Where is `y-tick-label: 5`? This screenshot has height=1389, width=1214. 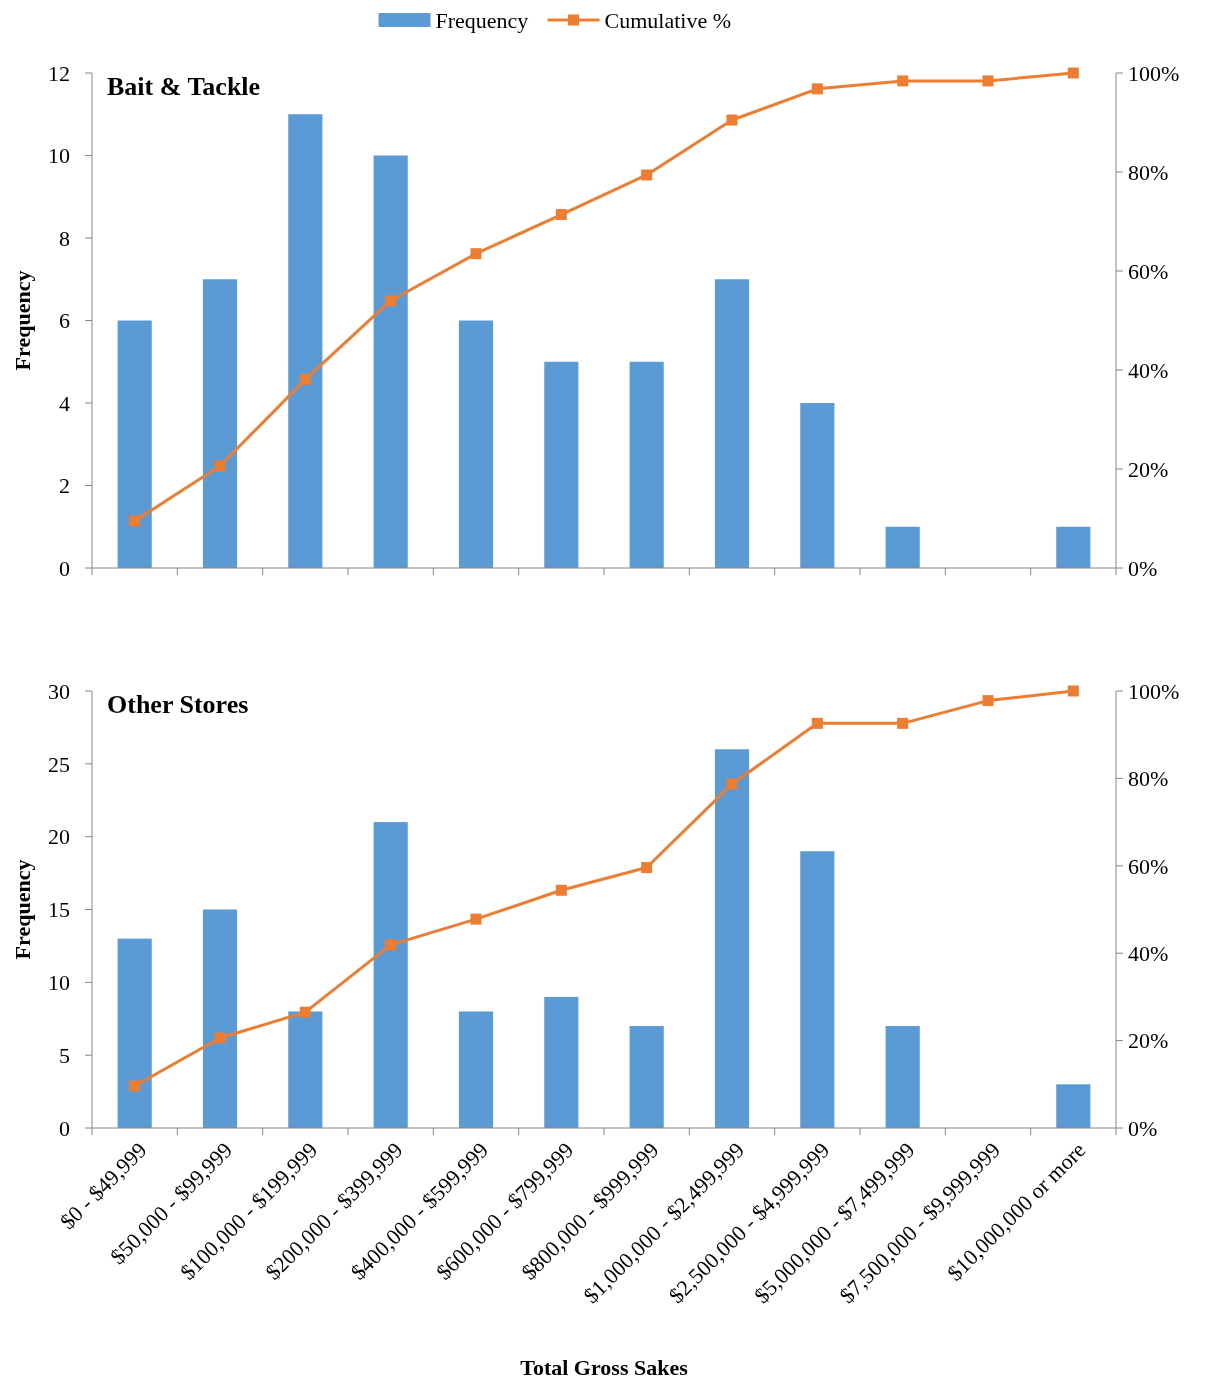
y-tick-label: 5 is located at coordinates (64, 1055).